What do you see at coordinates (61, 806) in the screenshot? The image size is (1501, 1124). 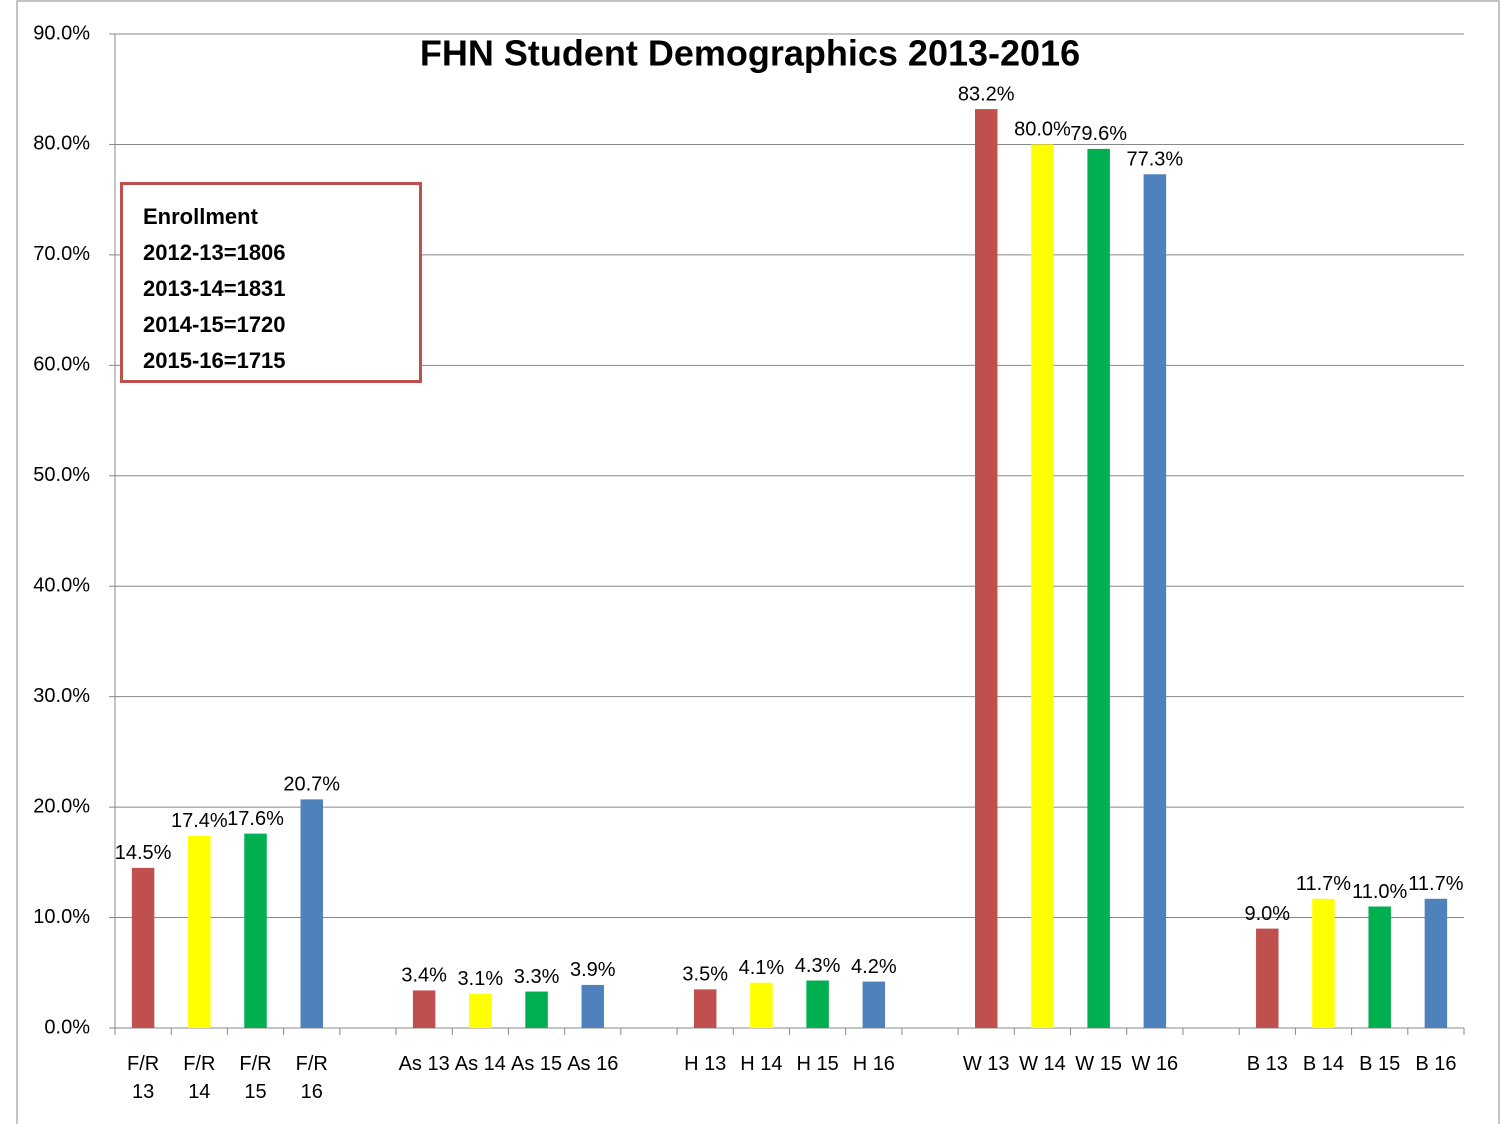 I see `y-tick-label: 20.0%` at bounding box center [61, 806].